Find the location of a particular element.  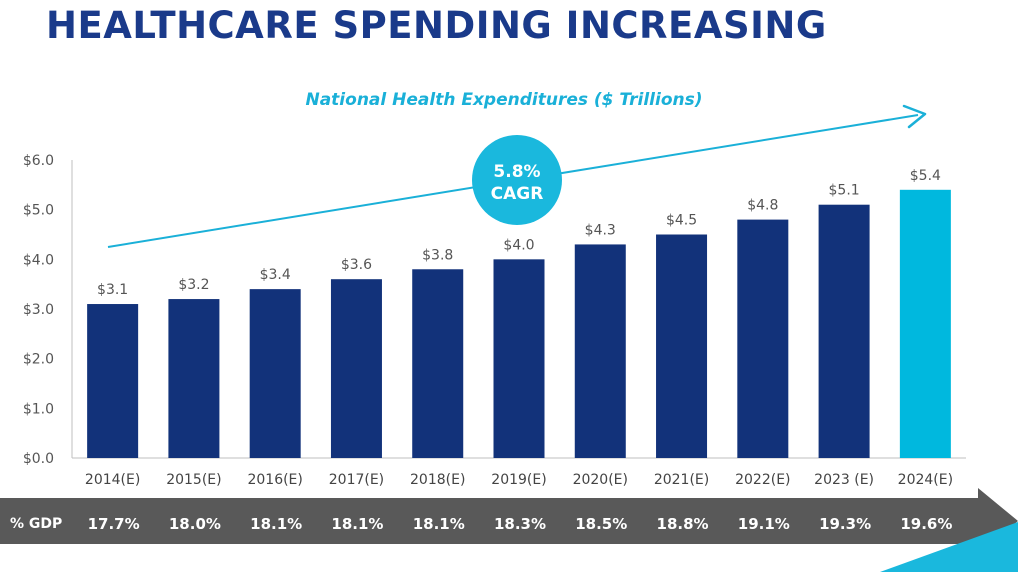

page-title: HEALTHCARE SPENDING INCREASING is located at coordinates (436, 25).